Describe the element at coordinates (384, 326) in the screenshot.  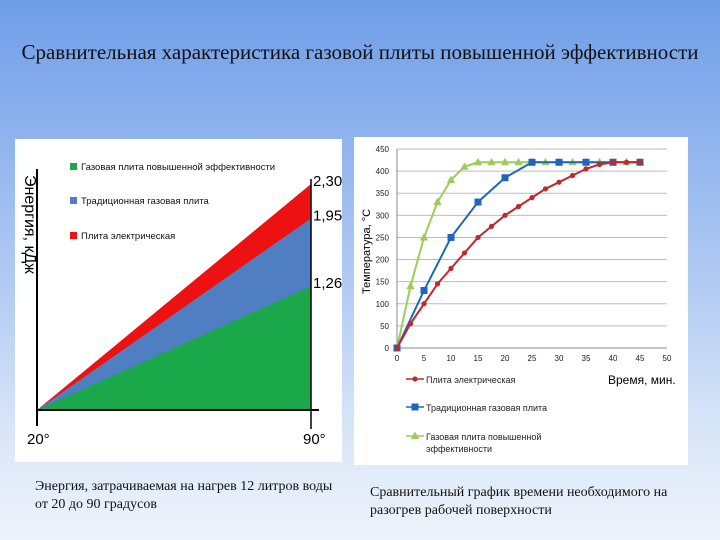
I see `y-tick-label: 50` at that location.